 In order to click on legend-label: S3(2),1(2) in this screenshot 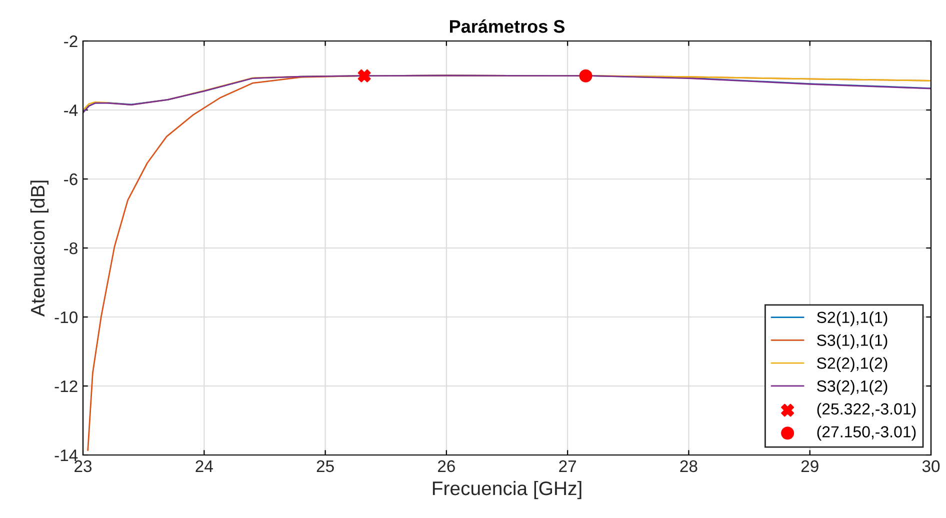, I will do `click(852, 387)`.